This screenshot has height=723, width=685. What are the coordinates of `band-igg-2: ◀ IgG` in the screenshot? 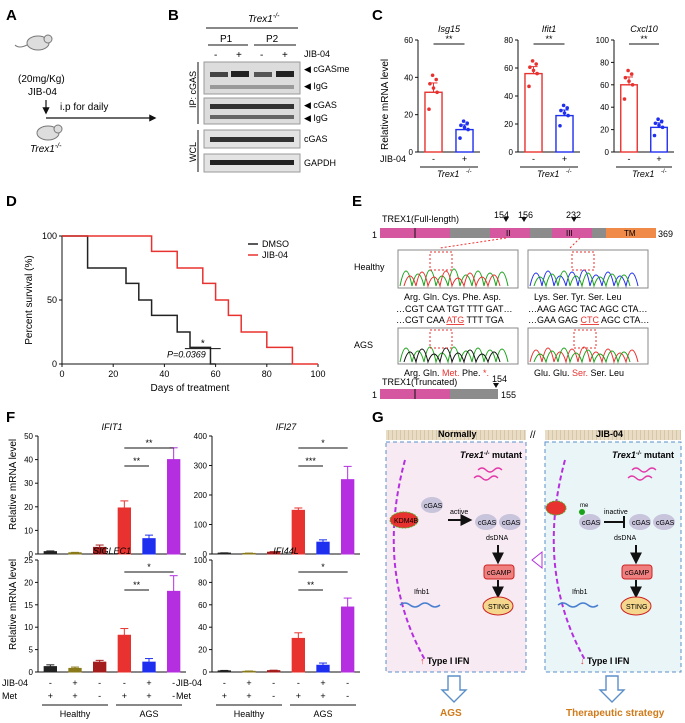 It's located at (316, 118).